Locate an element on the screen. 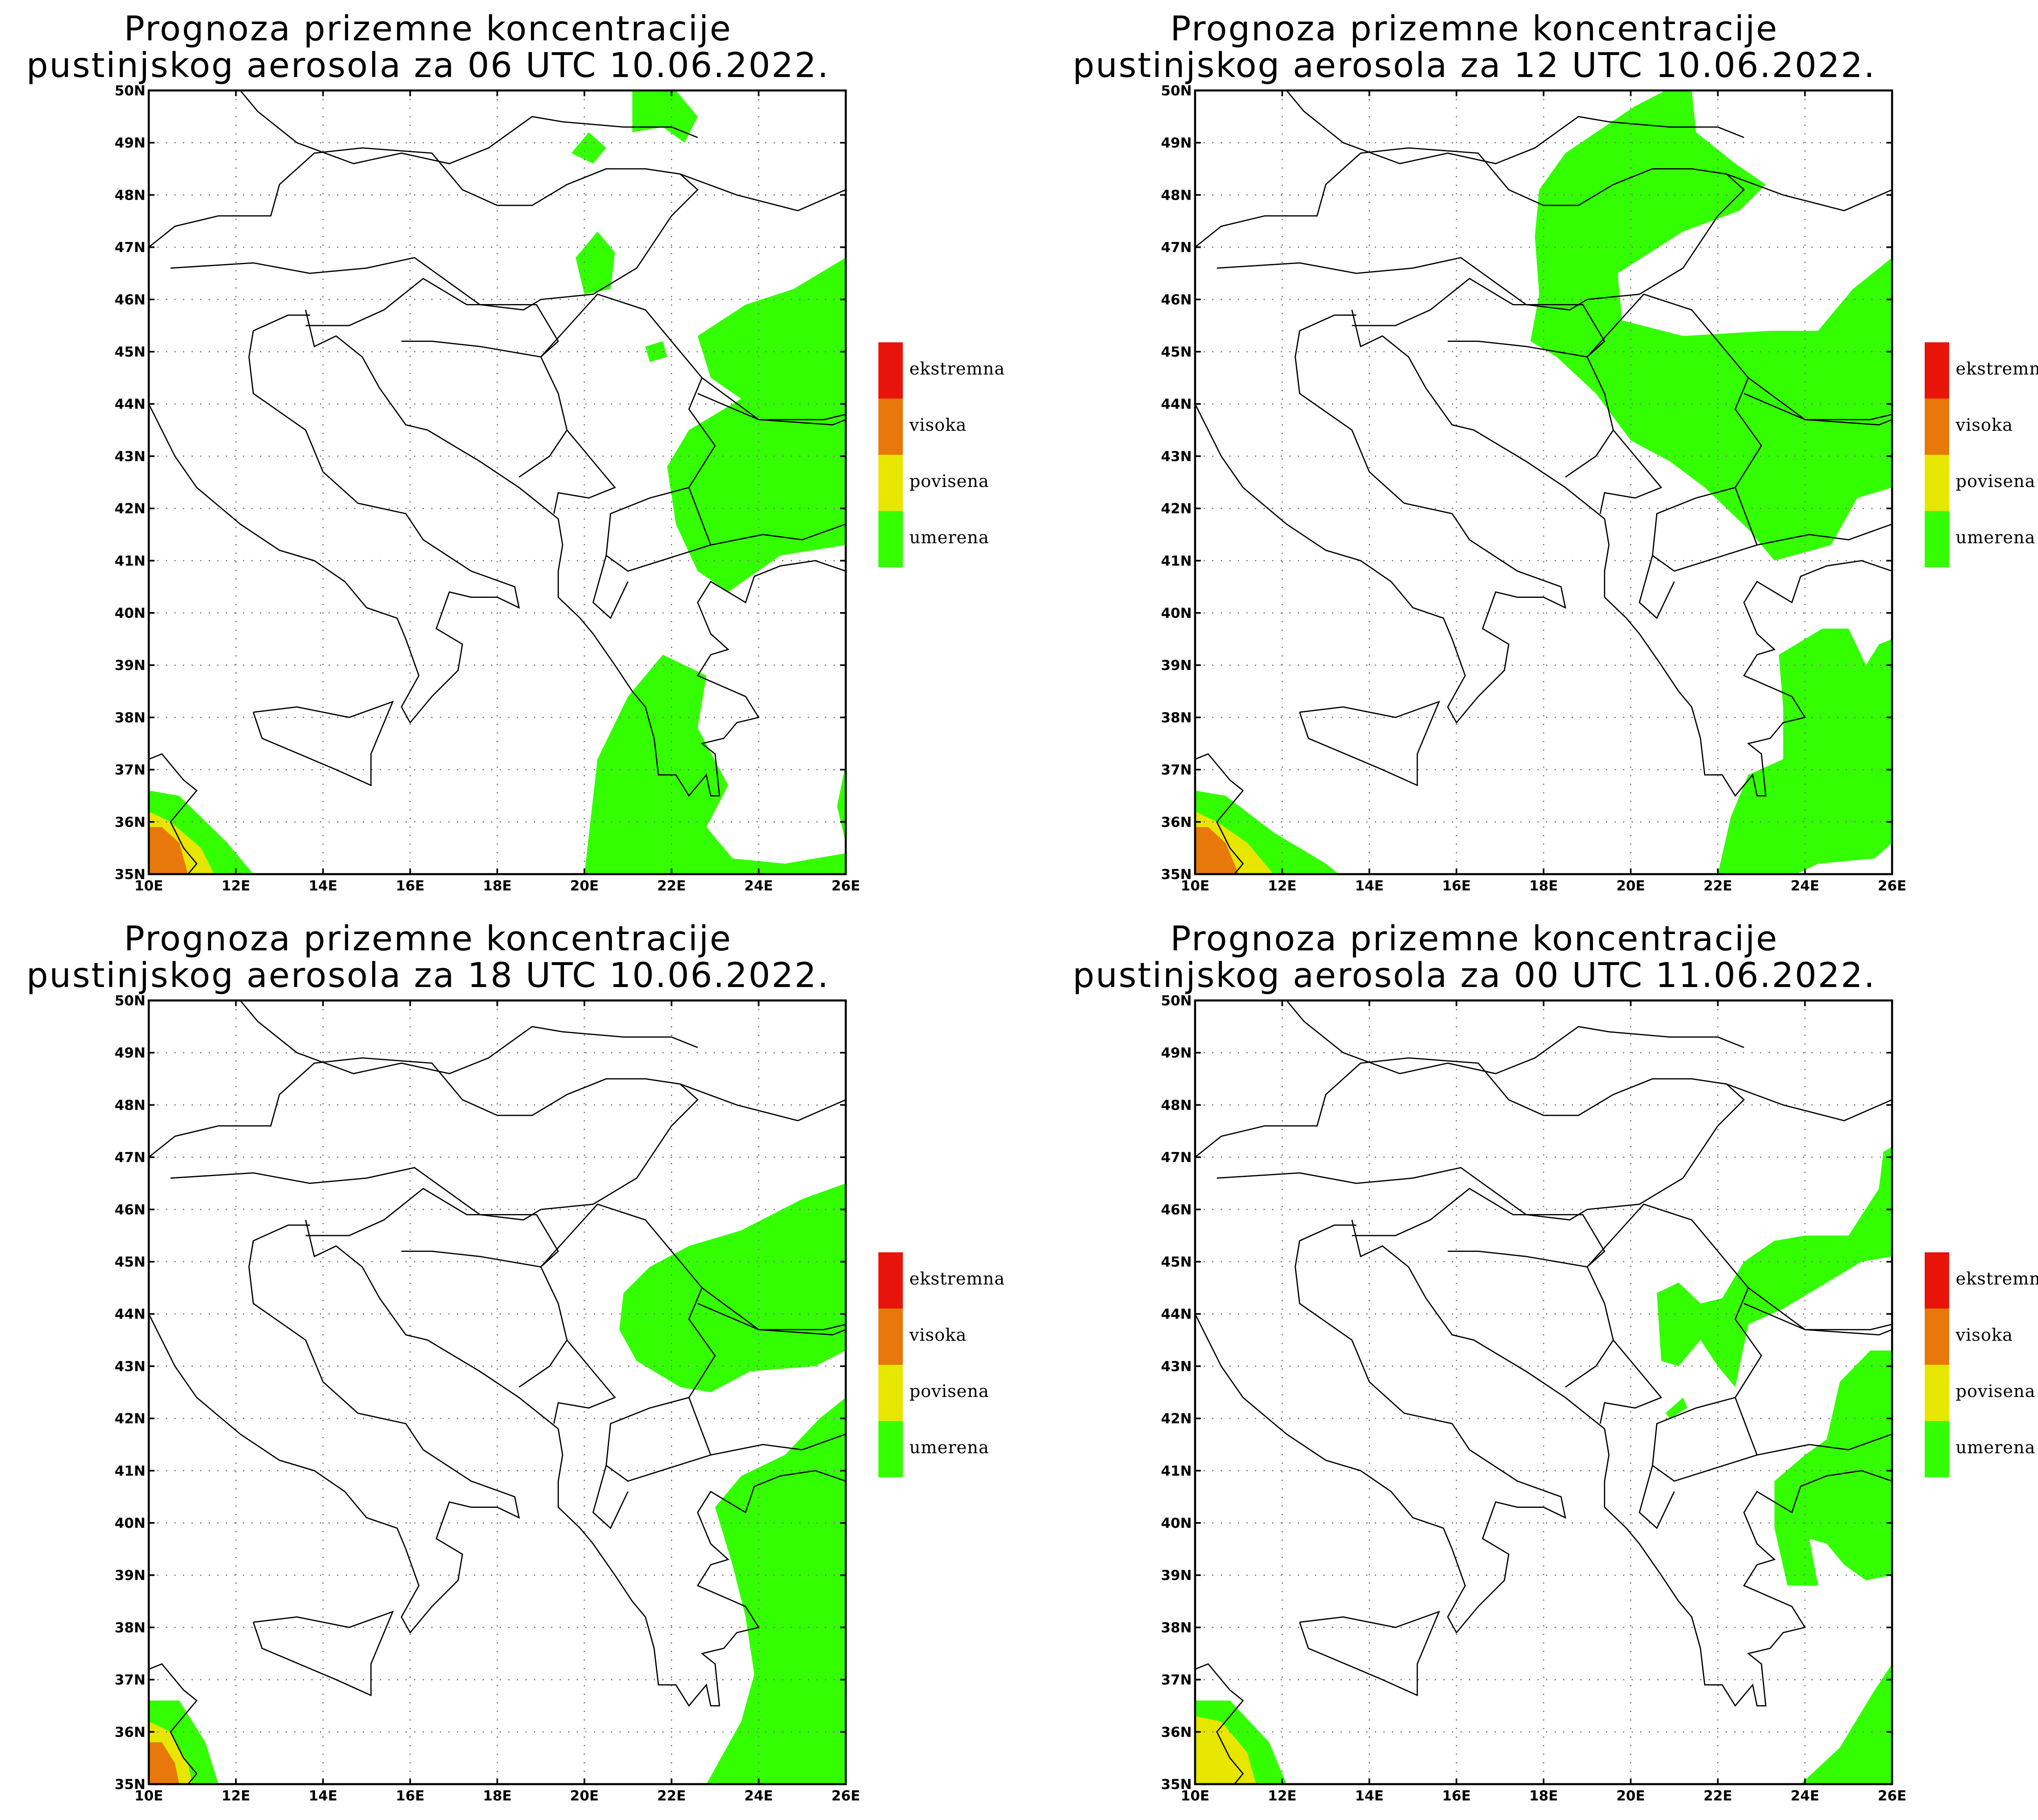 The image size is (2038, 1820). lon-tick-label: 10E is located at coordinates (1196, 1796).